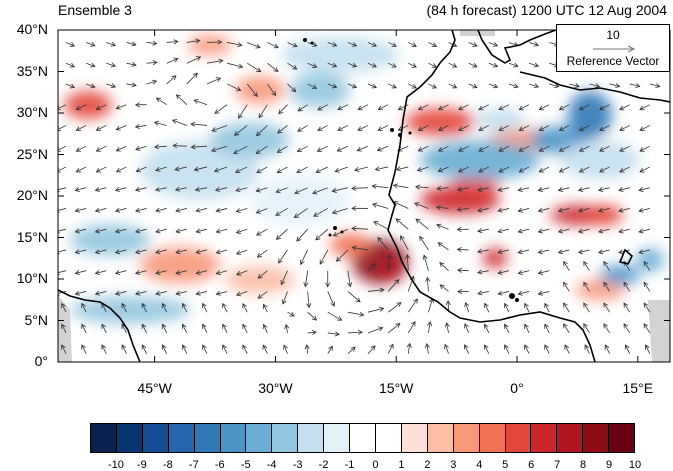 Image resolution: width=673 pixels, height=471 pixels. I want to click on colorbar-label: 1, so click(401, 465).